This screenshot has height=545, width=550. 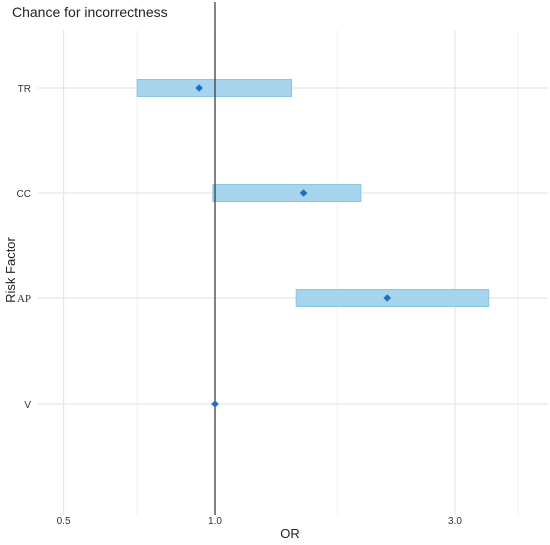 I want to click on interval-bar-tr, so click(x=214, y=88).